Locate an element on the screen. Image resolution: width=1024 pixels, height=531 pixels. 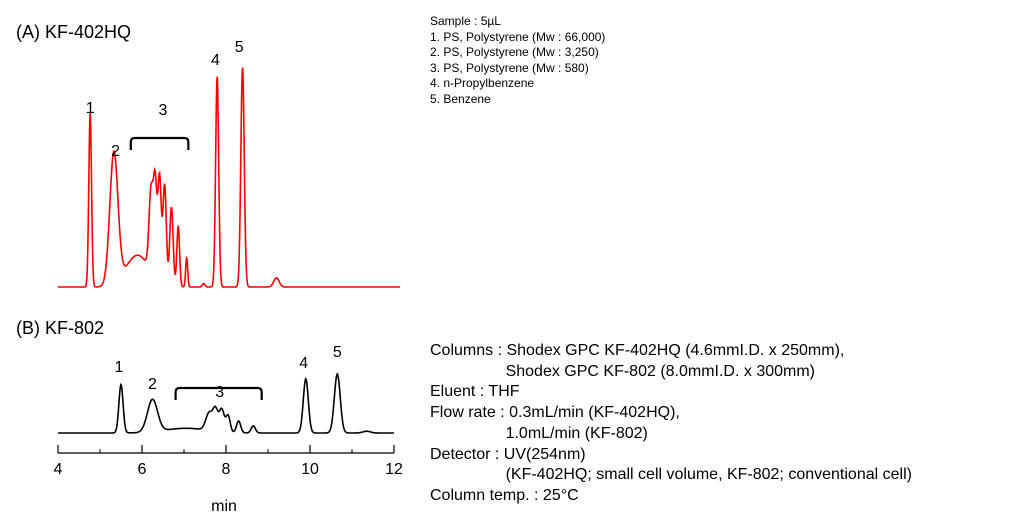
x-tick-label: 4 is located at coordinates (58, 469).